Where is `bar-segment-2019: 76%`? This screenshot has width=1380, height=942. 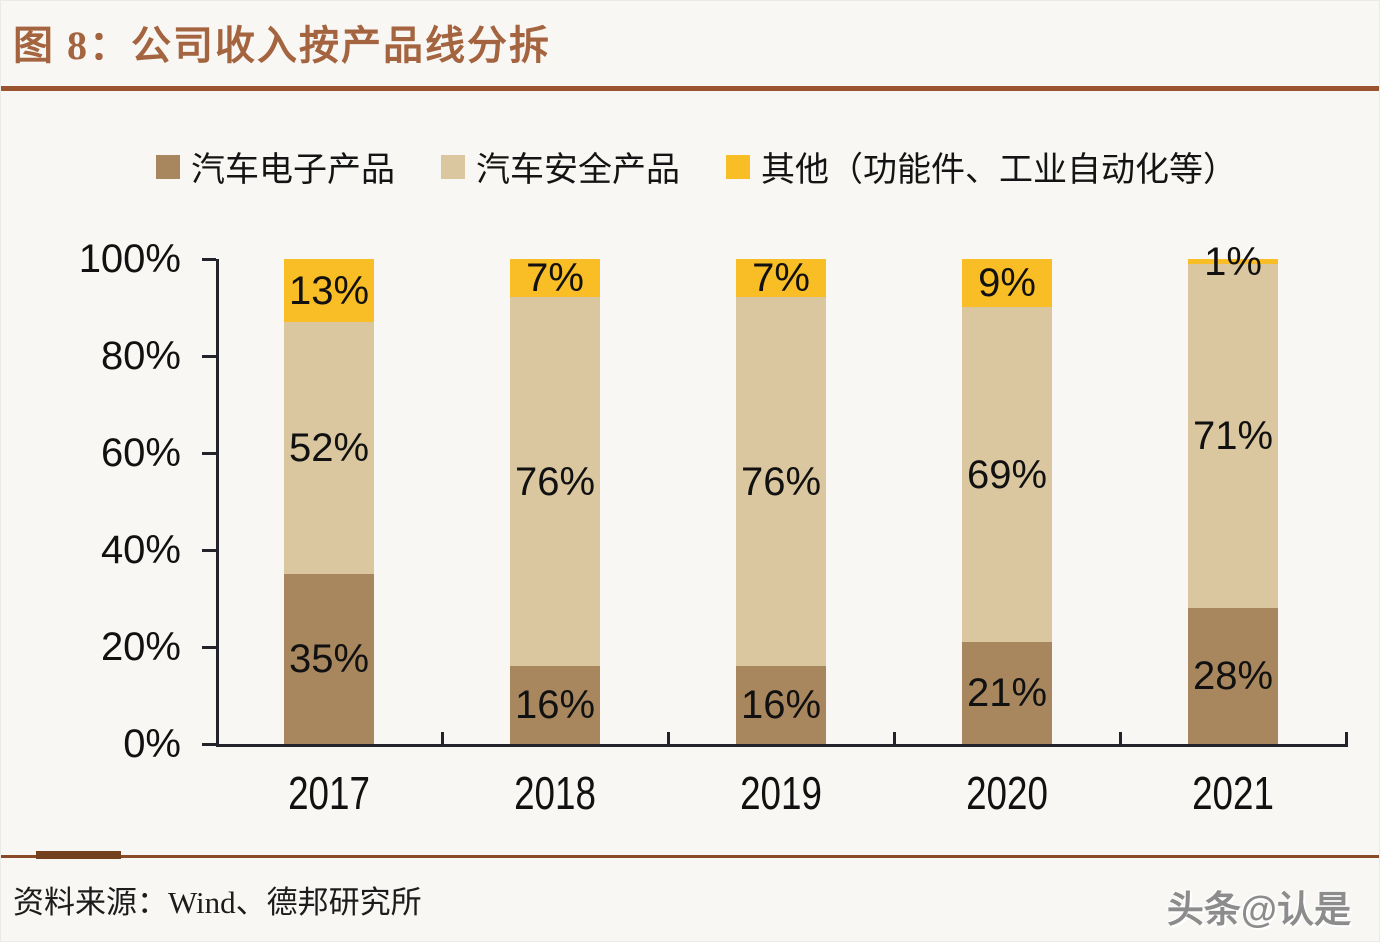
bar-segment-2019: 76% is located at coordinates (781, 481).